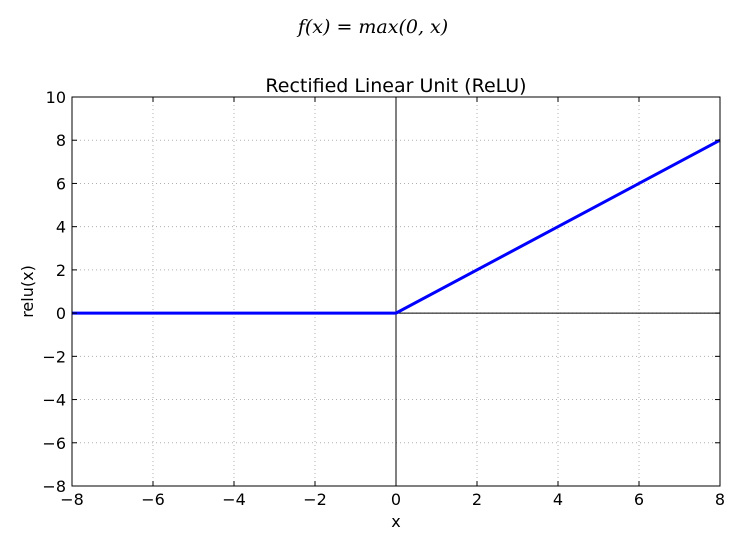 The image size is (746, 554). What do you see at coordinates (477, 499) in the screenshot?
I see `x-tick-label: 2` at bounding box center [477, 499].